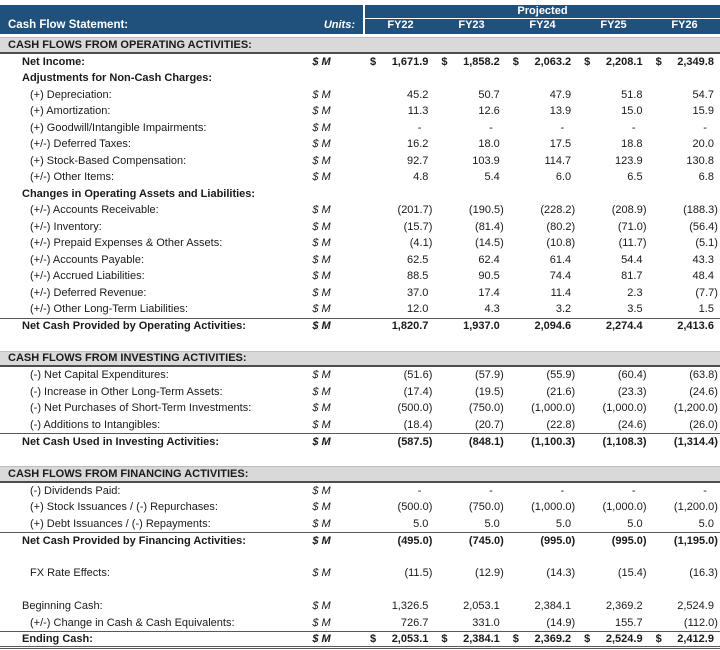  What do you see at coordinates (624, 326) in the screenshot?
I see `value-cell: 2,274.4` at bounding box center [624, 326].